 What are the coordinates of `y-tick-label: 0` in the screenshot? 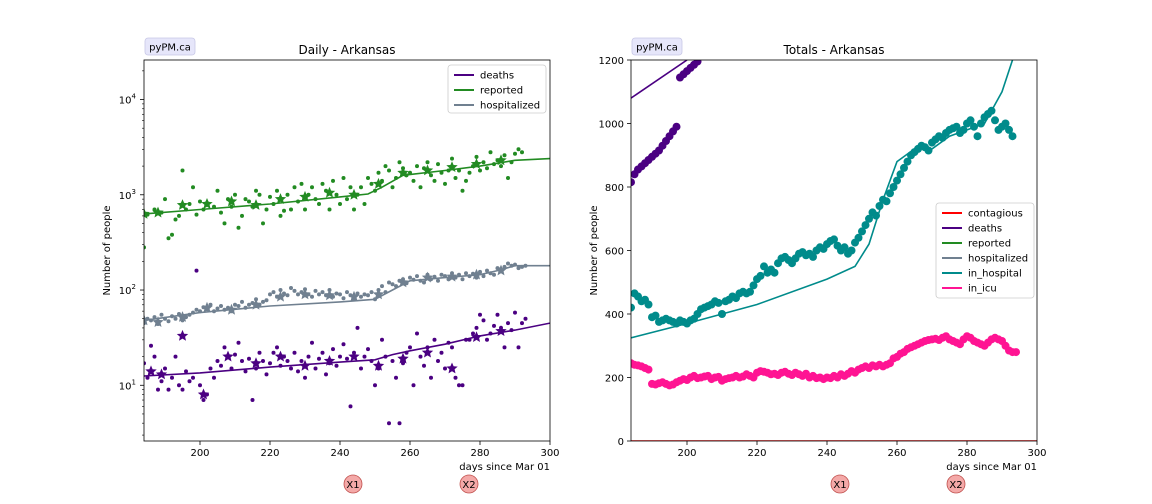 It's located at (621, 442).